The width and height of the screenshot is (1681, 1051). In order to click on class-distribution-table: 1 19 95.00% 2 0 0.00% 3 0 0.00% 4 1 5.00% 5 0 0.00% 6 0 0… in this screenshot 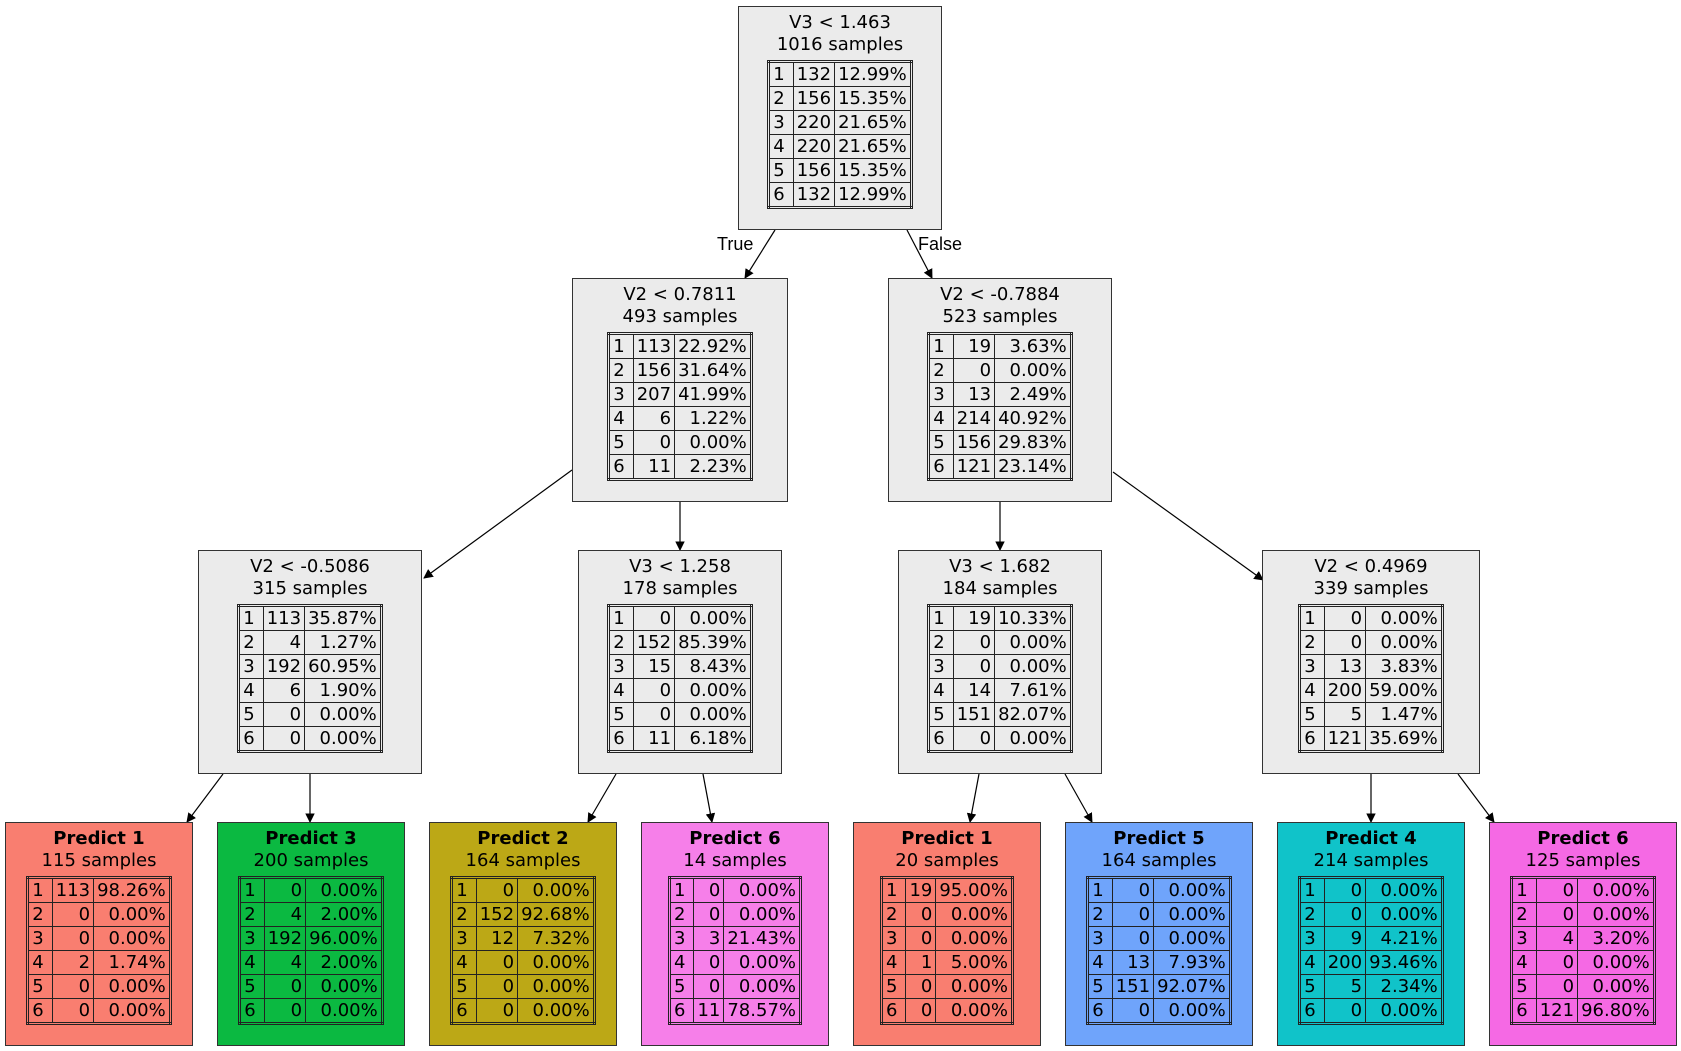, I will do `click(947, 950)`.